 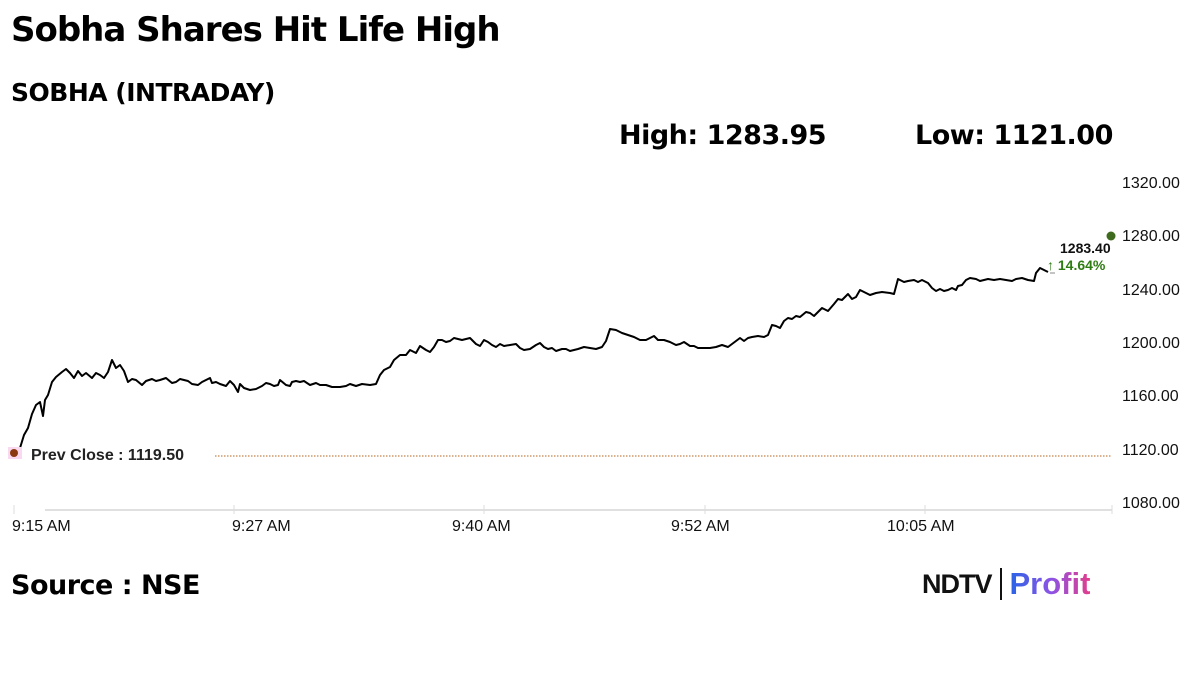 What do you see at coordinates (1014, 135) in the screenshot?
I see `day-low-stat: Low: 1121.00` at bounding box center [1014, 135].